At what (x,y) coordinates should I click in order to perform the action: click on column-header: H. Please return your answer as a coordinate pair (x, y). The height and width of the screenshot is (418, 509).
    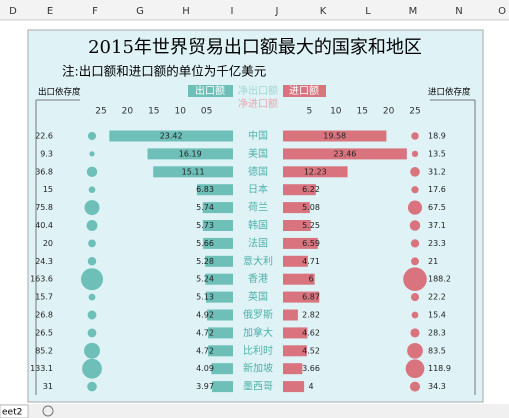
    Looking at the image, I should click on (186, 11).